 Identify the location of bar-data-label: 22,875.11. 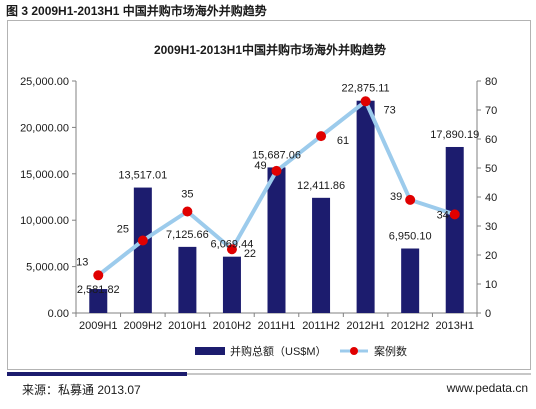
(366, 89).